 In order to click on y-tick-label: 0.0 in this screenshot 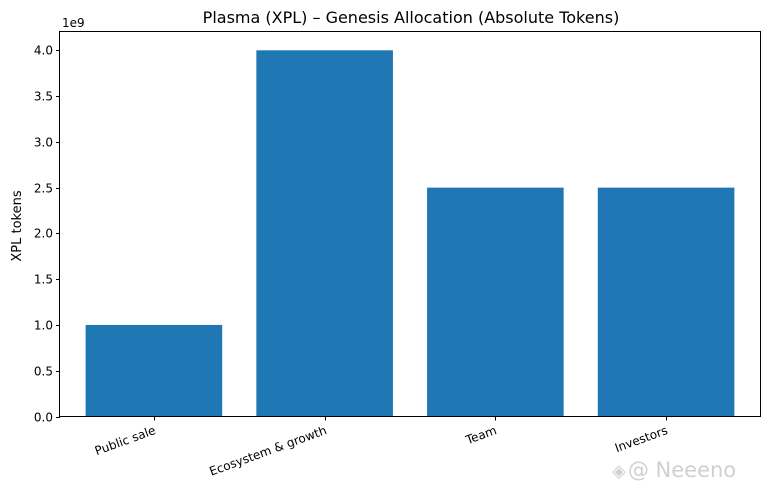, I will do `click(43, 418)`.